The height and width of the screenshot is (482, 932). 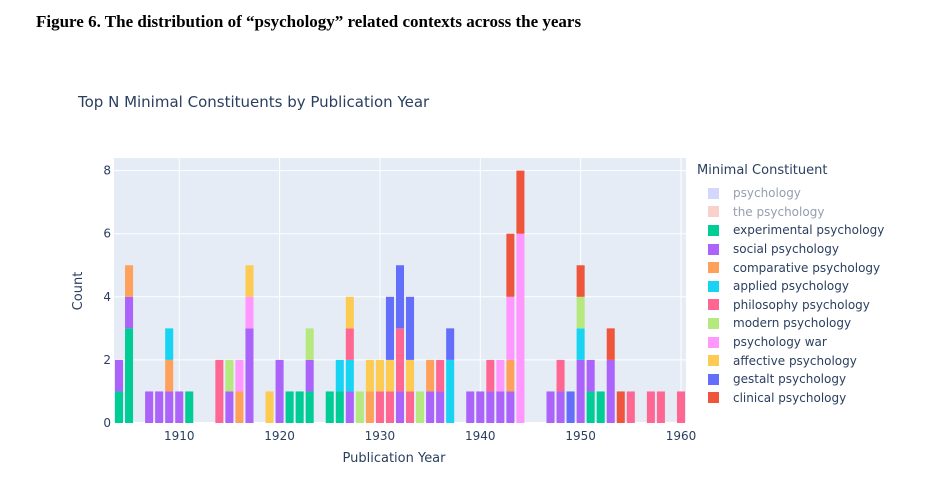 I want to click on legend-item: the psychology, so click(x=790, y=212).